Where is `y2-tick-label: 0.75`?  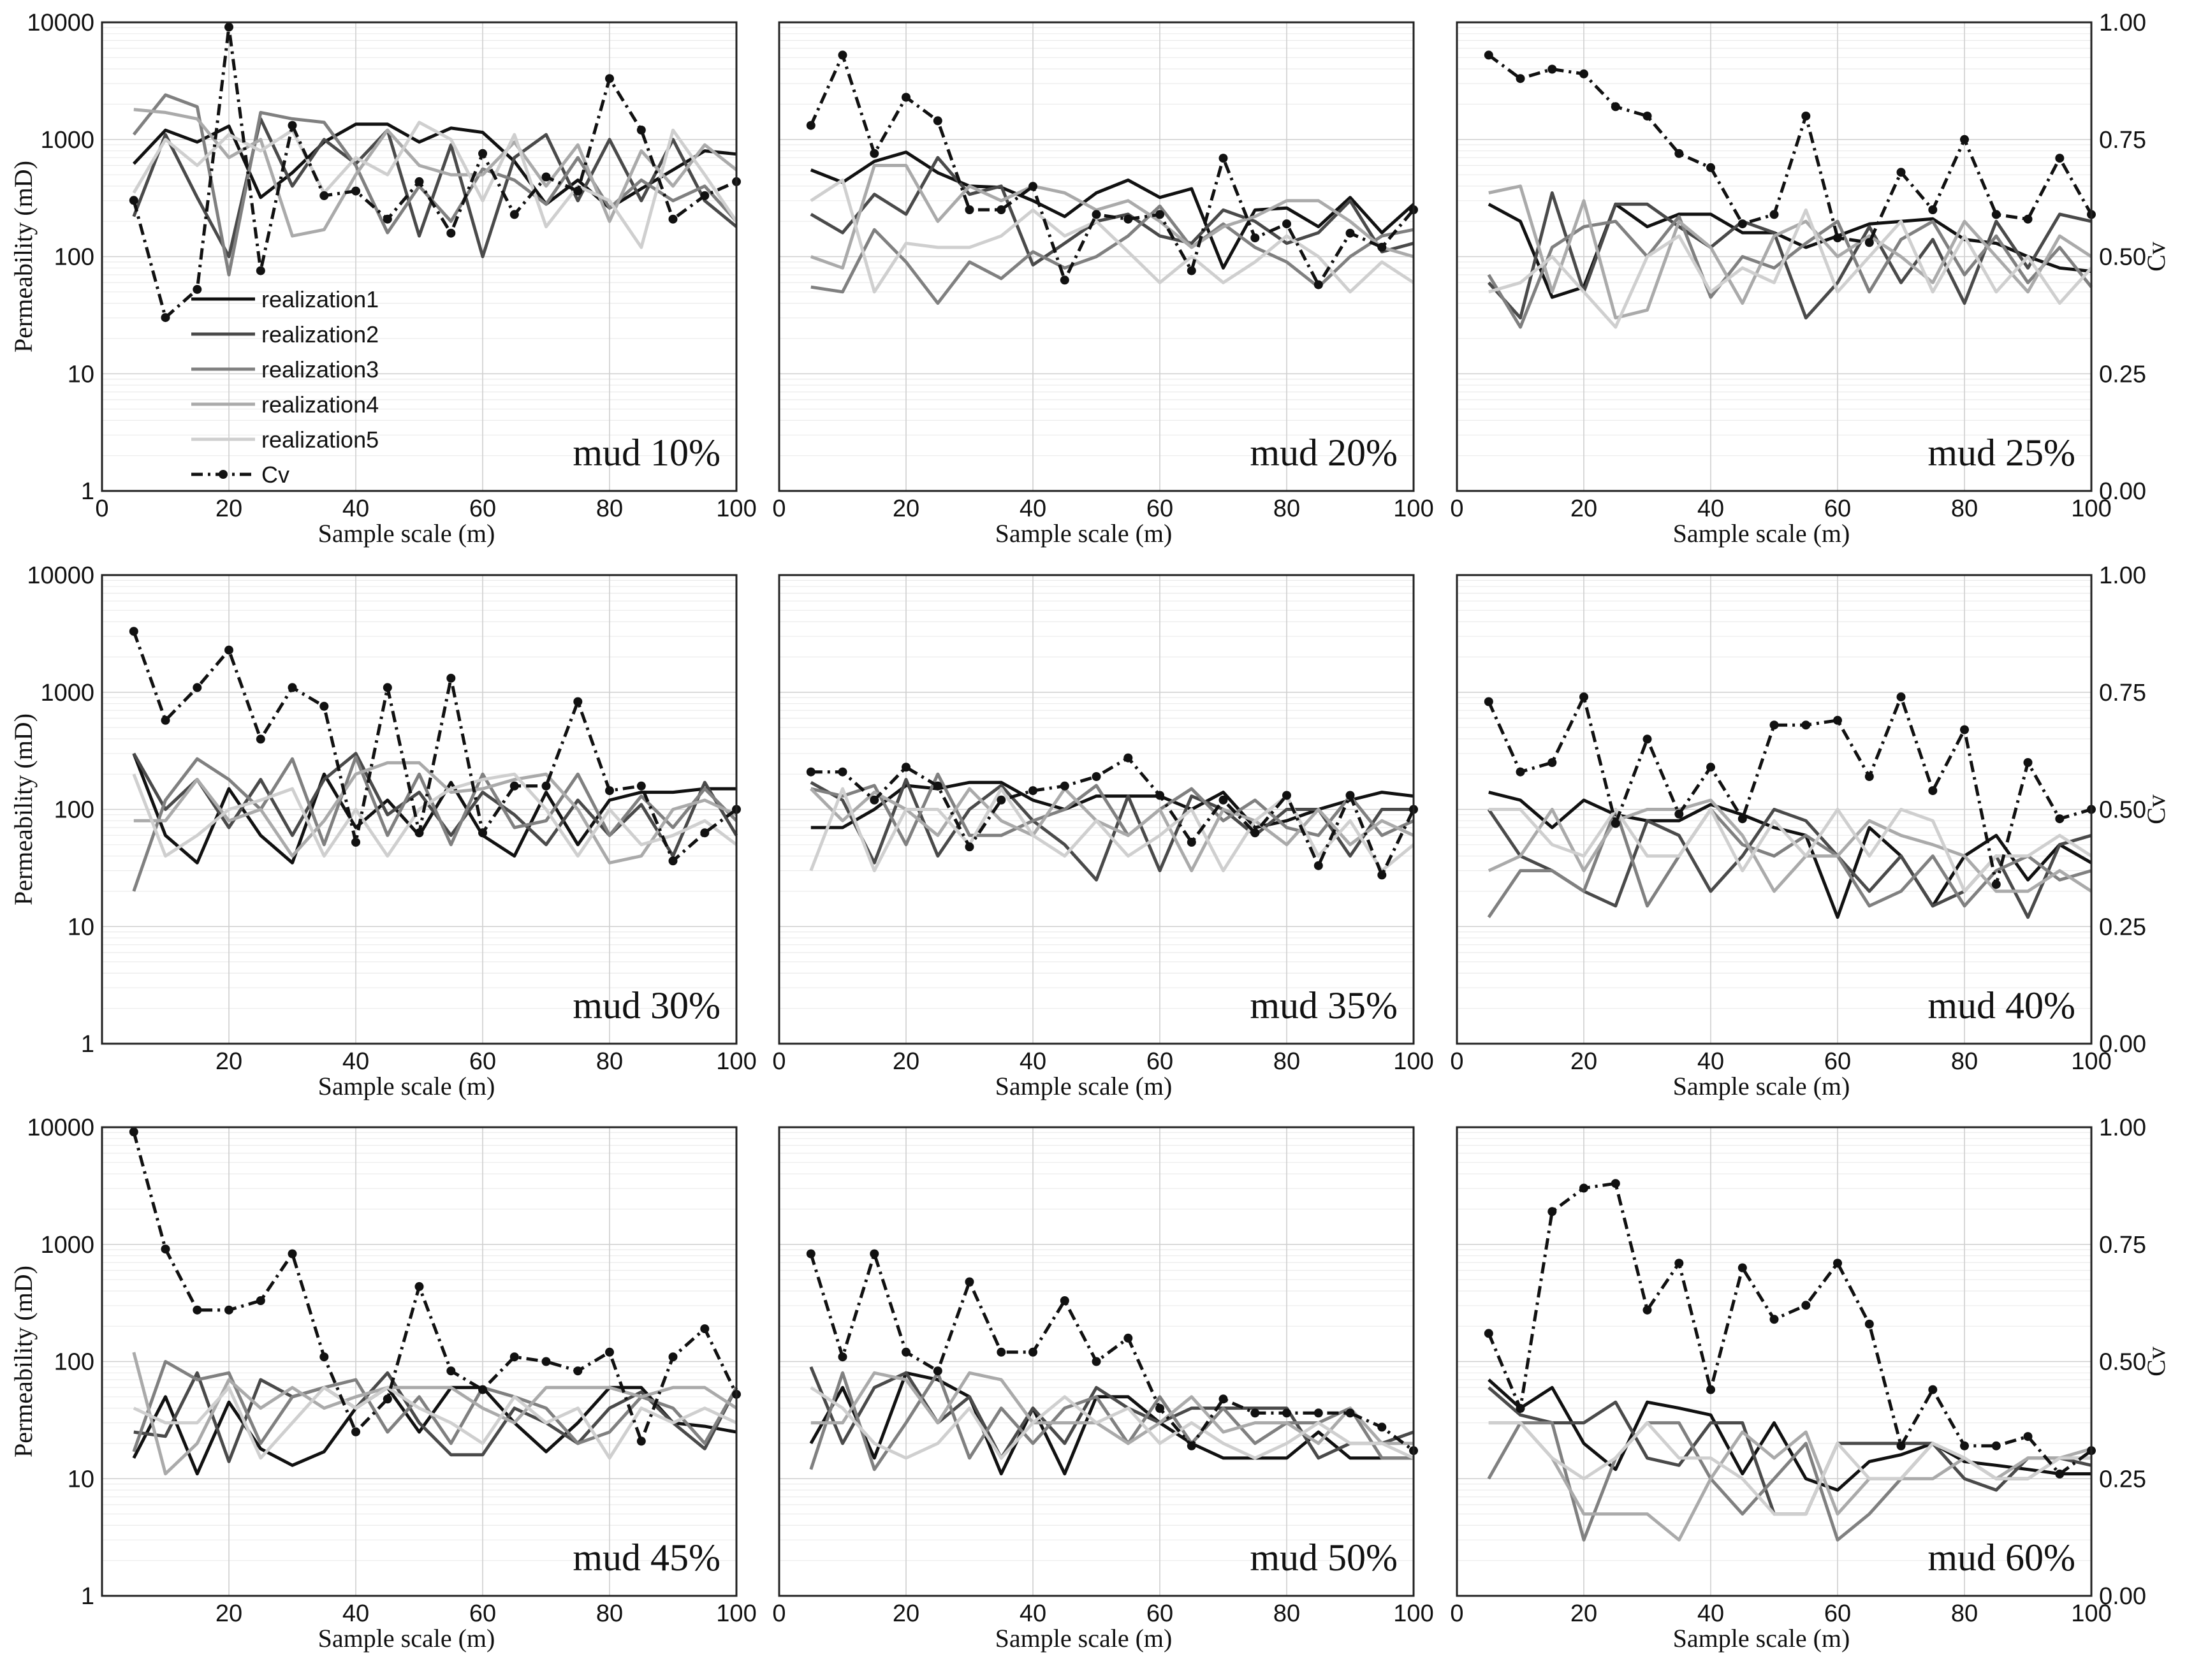 y2-tick-label: 0.75 is located at coordinates (2122, 1245).